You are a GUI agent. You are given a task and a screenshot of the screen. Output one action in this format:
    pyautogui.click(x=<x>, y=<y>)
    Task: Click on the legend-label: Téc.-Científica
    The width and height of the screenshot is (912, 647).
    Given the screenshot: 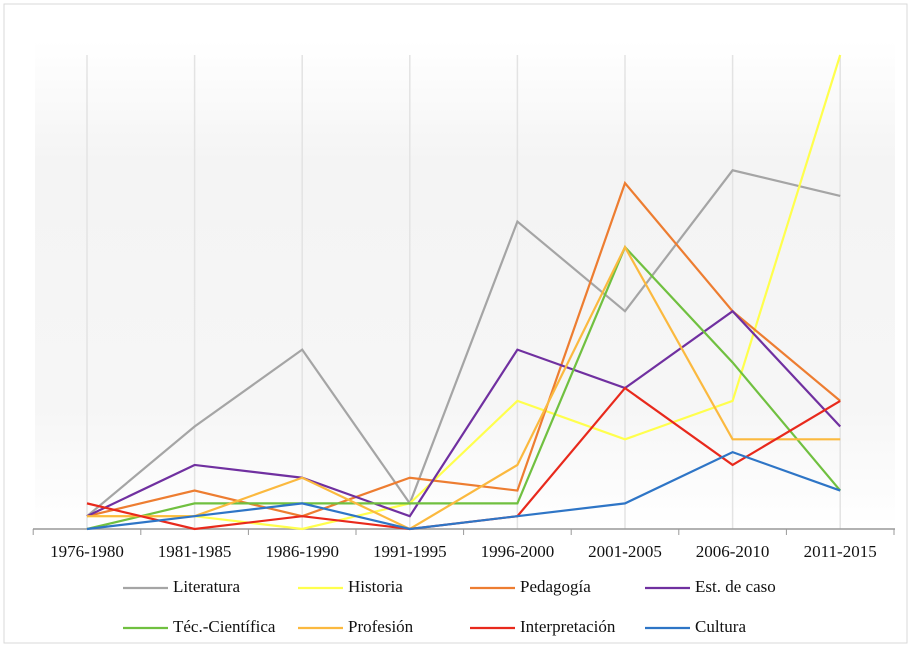 What is the action you would take?
    pyautogui.click(x=224, y=626)
    